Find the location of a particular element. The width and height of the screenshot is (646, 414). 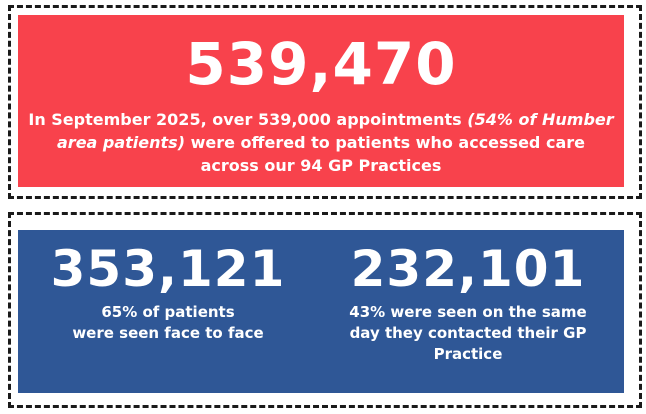

same-day-desc-line: day they contacted their GP is located at coordinates (468, 333).